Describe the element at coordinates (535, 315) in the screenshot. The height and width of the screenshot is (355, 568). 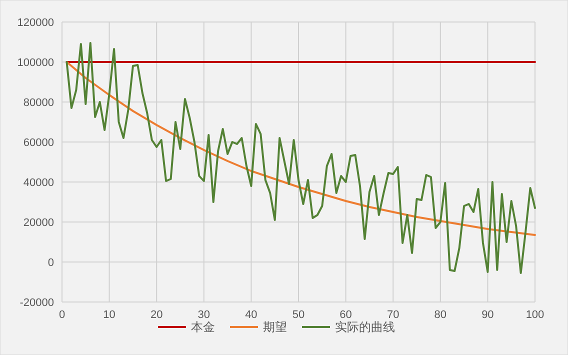
I see `x-tick-label: 100` at that location.